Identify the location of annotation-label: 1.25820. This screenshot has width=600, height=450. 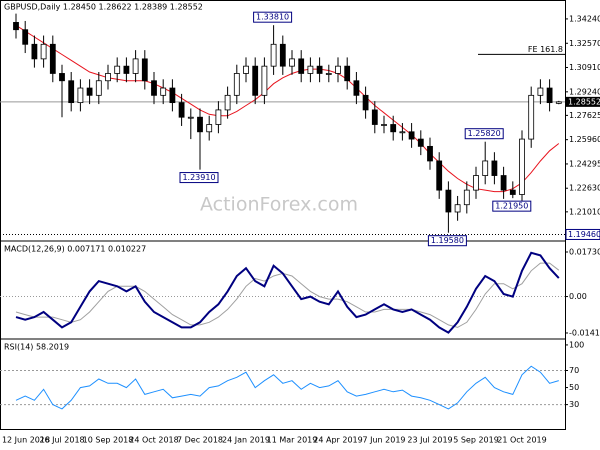
(484, 133).